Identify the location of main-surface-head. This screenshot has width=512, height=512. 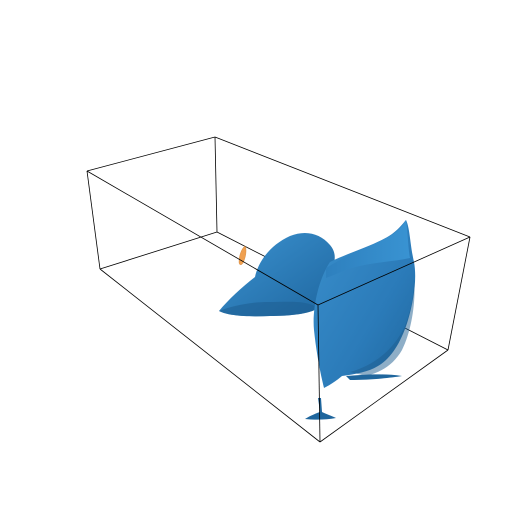
(277, 275).